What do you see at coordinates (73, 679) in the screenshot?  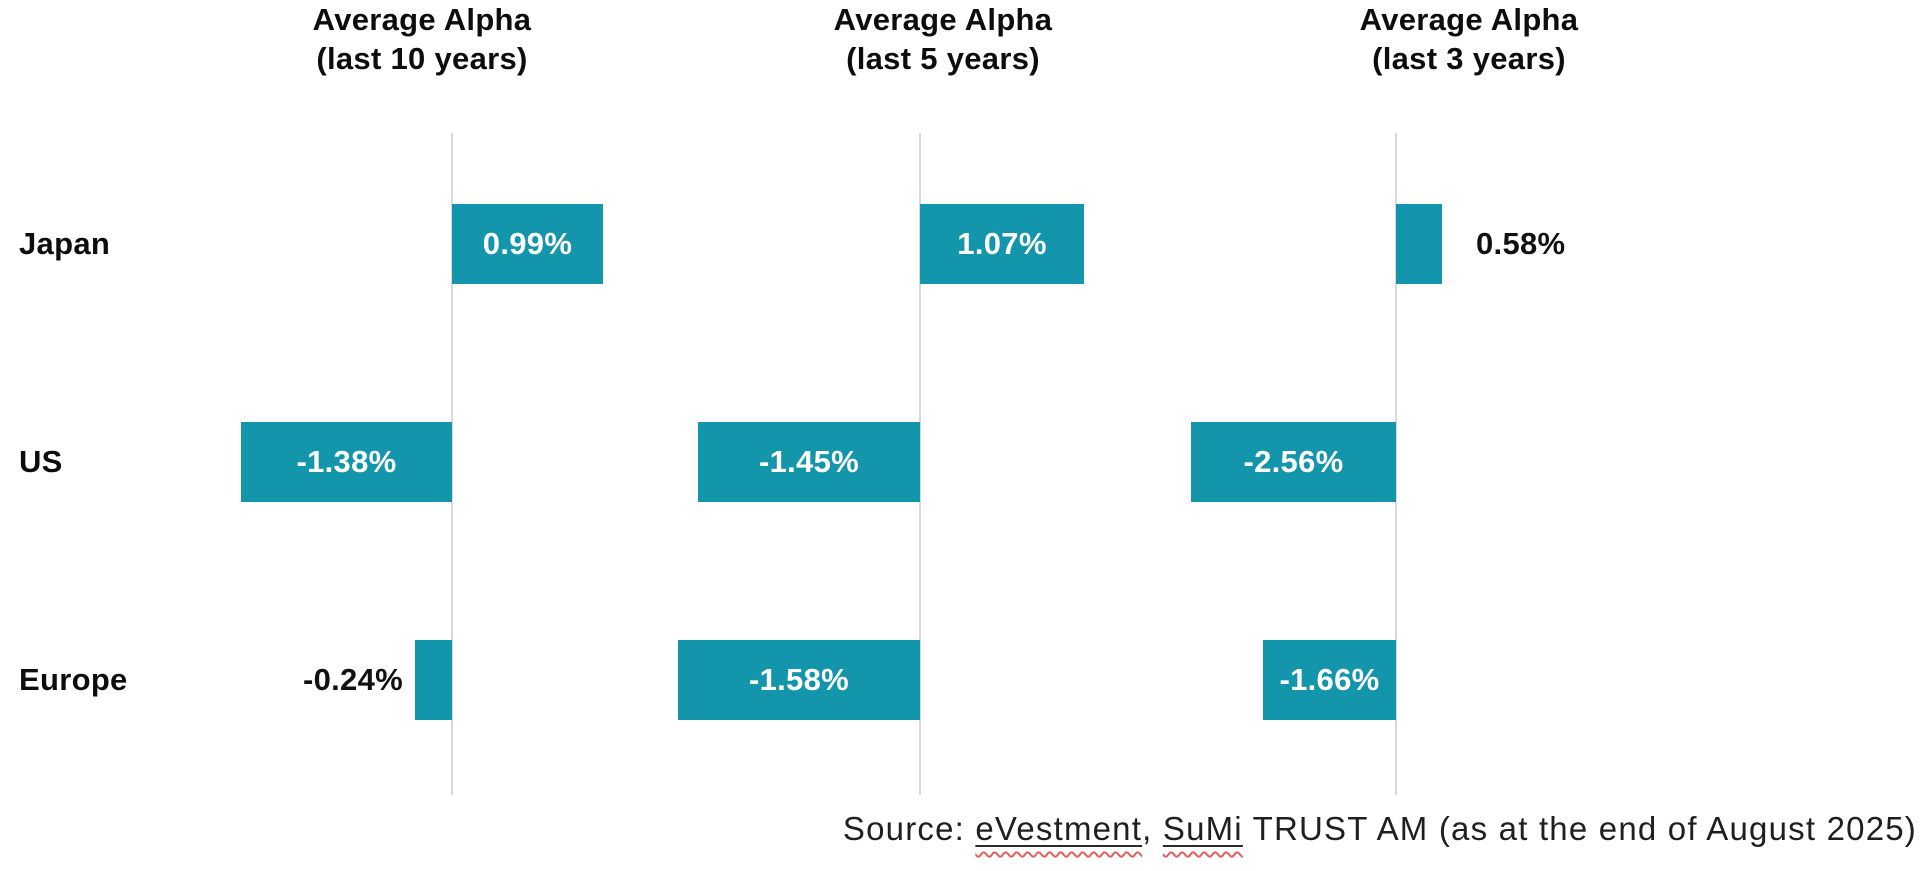 I see `category-label-europe: Europe` at bounding box center [73, 679].